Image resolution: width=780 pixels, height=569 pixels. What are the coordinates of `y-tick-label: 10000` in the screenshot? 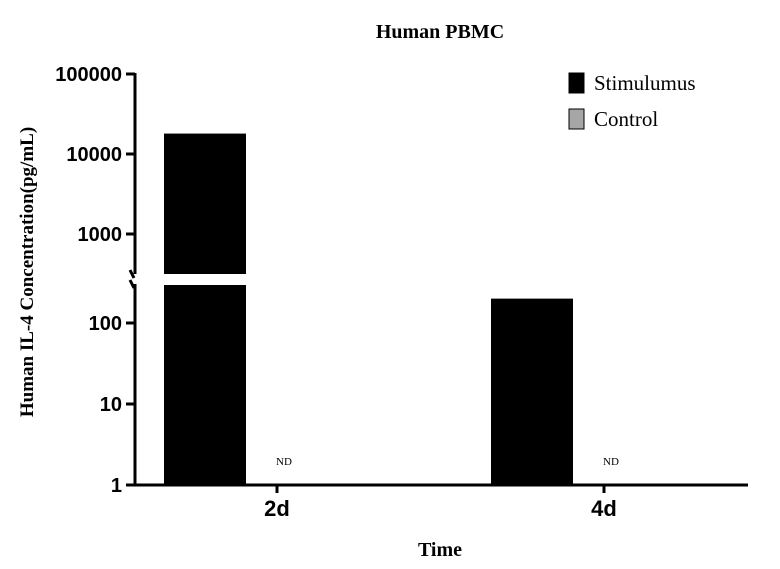 It's located at (94, 155).